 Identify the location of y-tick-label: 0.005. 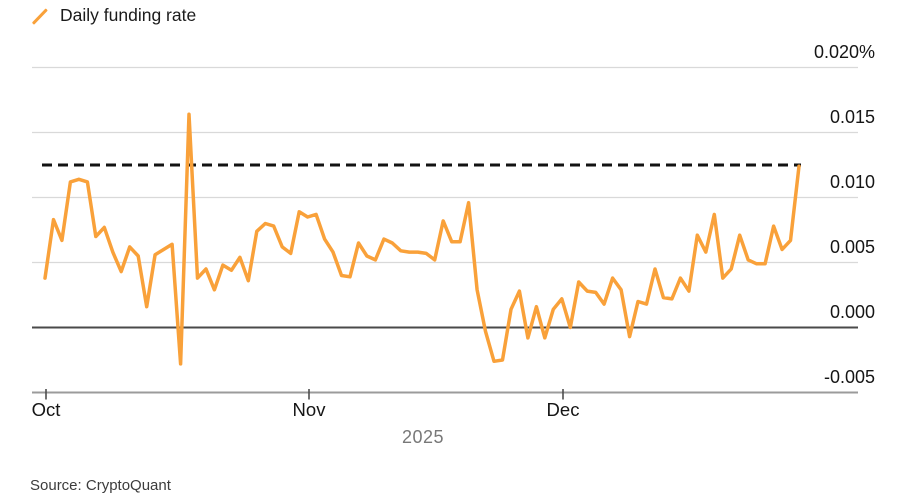
(852, 246).